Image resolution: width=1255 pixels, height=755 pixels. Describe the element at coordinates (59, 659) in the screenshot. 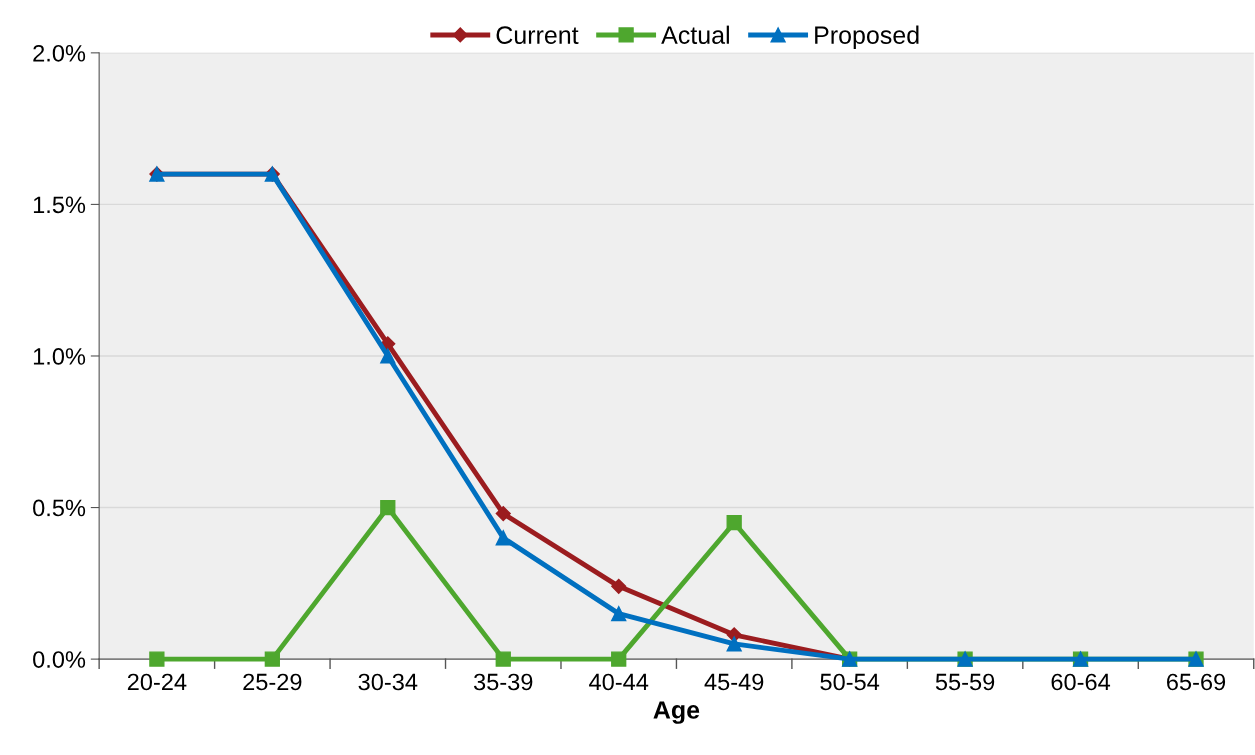

I see `y-tick-label: 0.0%` at that location.